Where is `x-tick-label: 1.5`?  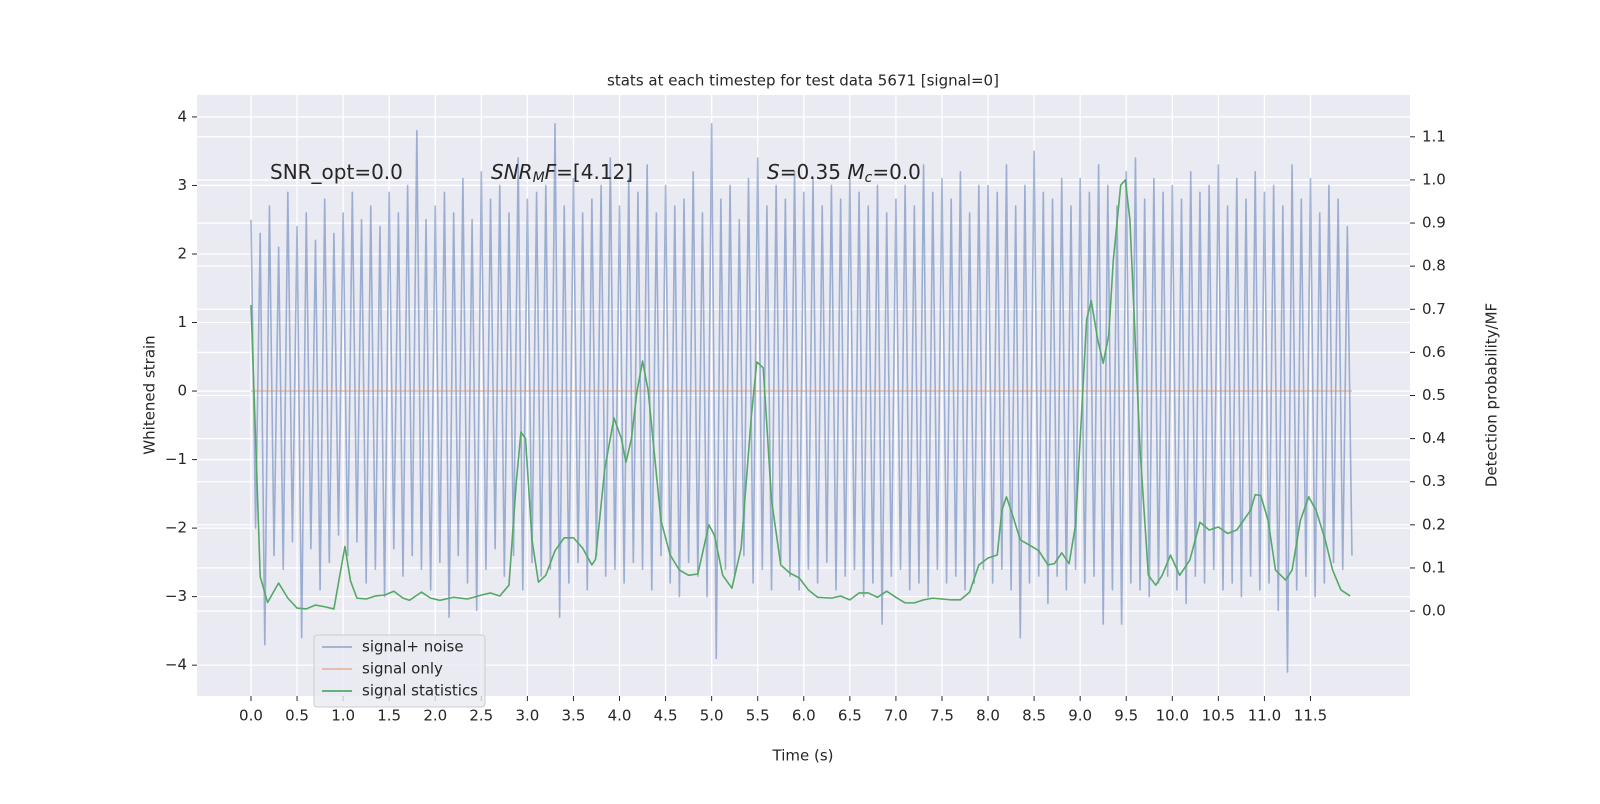
x-tick-label: 1.5 is located at coordinates (389, 716).